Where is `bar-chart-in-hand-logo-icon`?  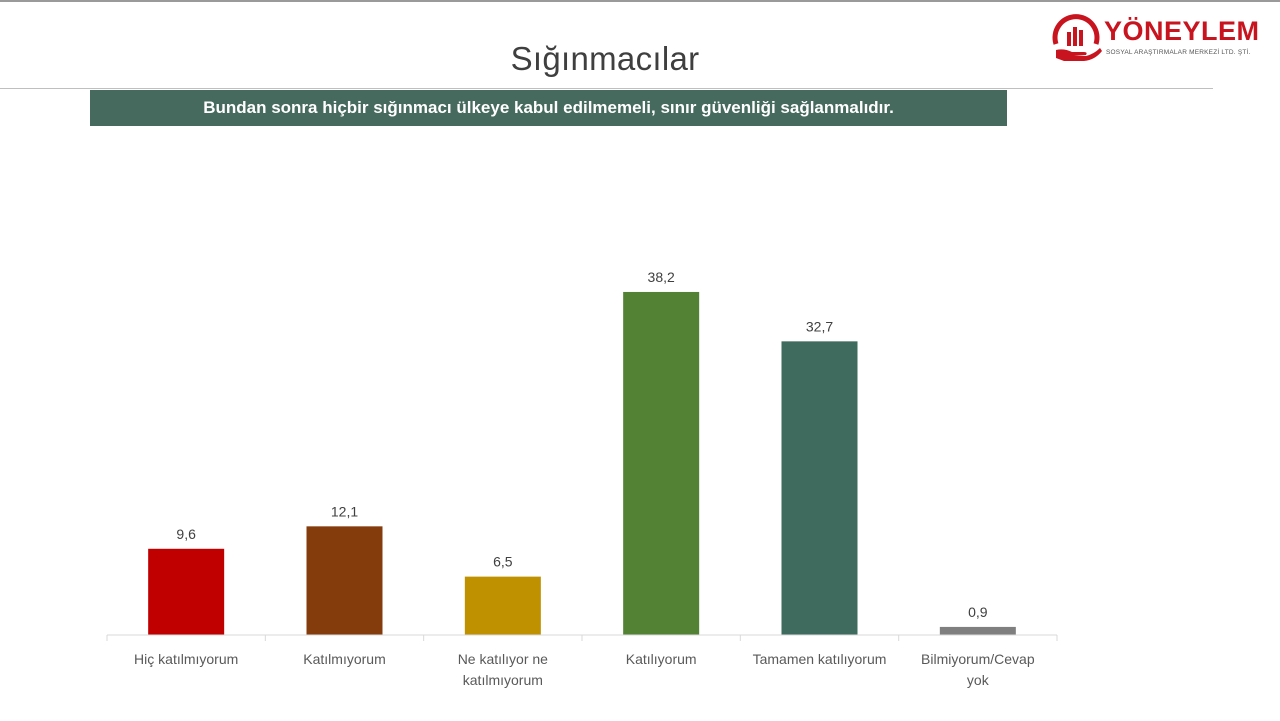 bar-chart-in-hand-logo-icon is located at coordinates (1077, 37).